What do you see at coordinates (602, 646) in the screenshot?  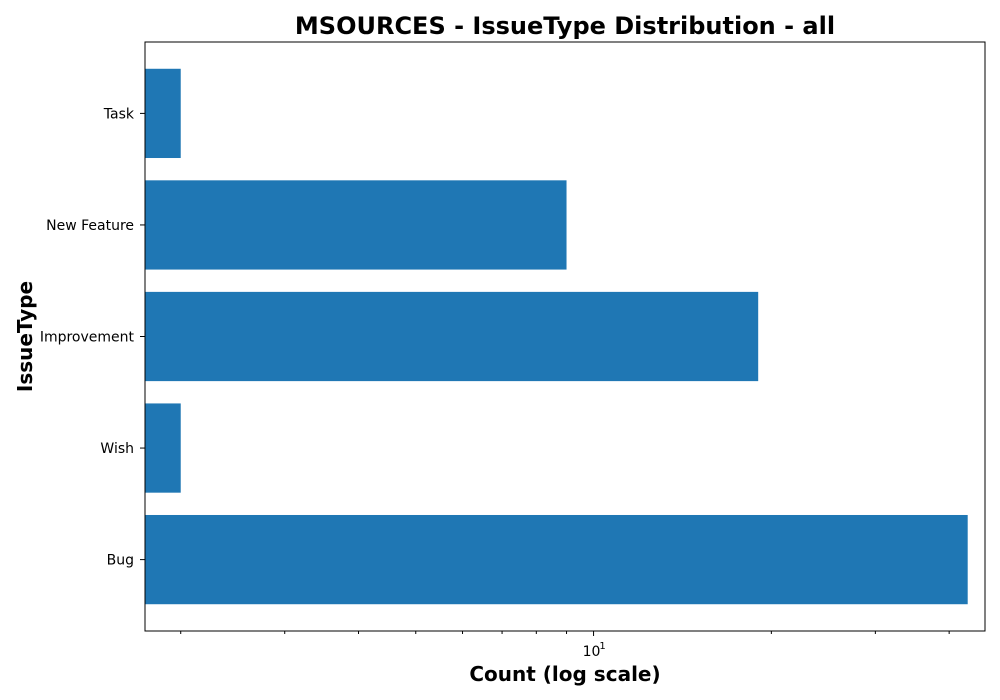 I see `x-tick-label-exponent: 1` at bounding box center [602, 646].